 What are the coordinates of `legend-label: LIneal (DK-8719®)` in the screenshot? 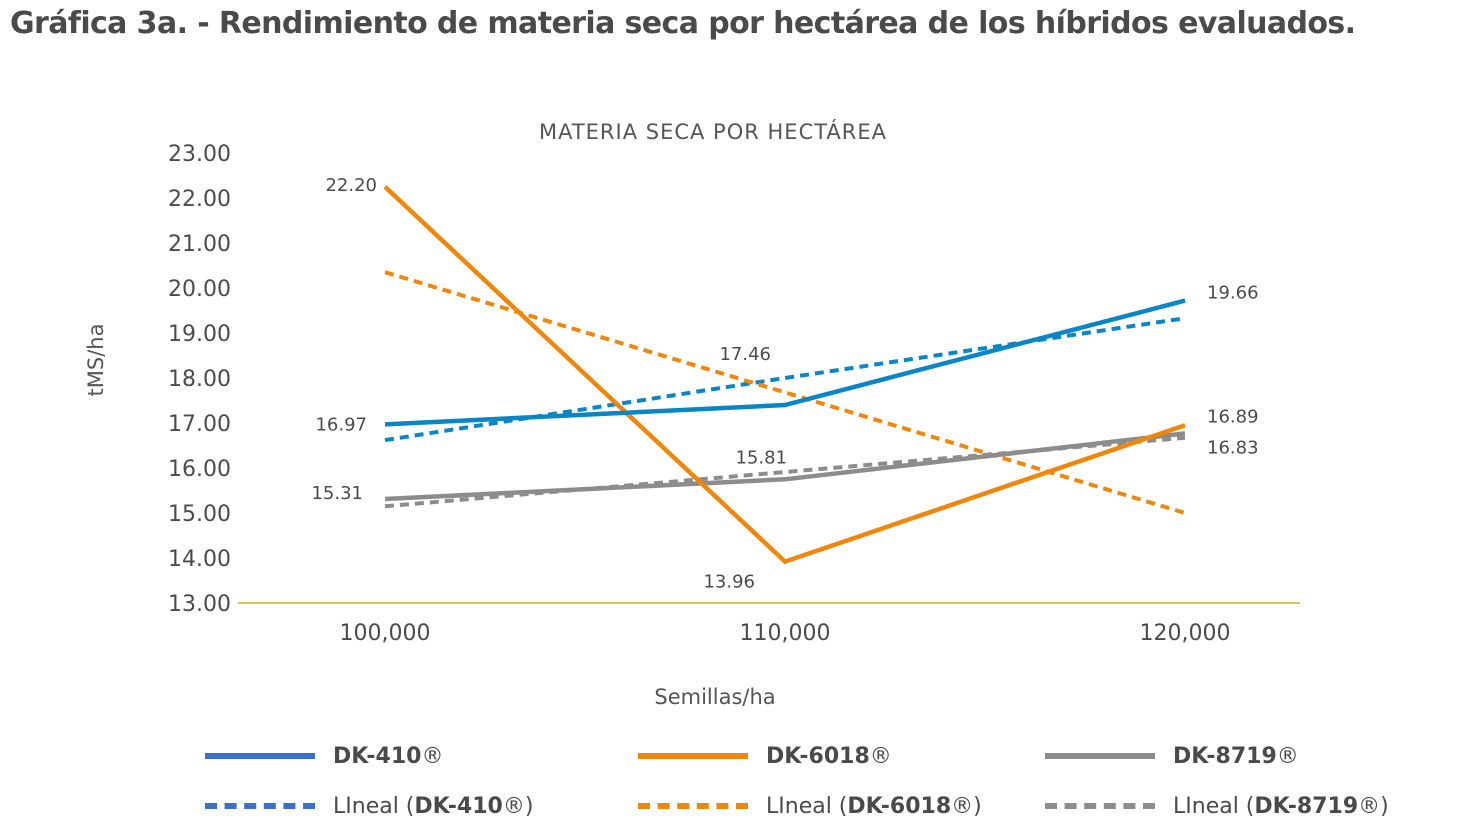 It's located at (1281, 806).